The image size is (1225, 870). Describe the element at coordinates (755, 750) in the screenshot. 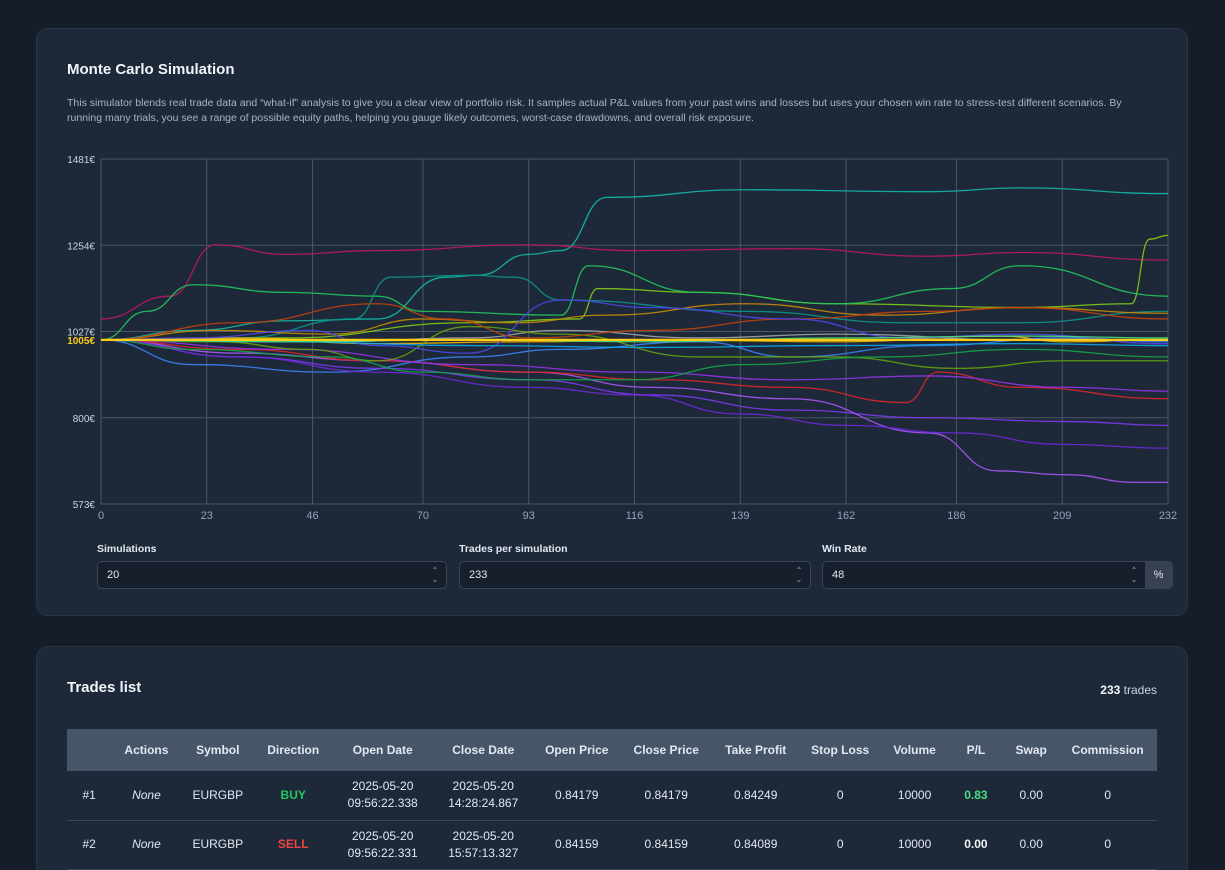

I see `col-header-take-profit: Take Profit` at that location.